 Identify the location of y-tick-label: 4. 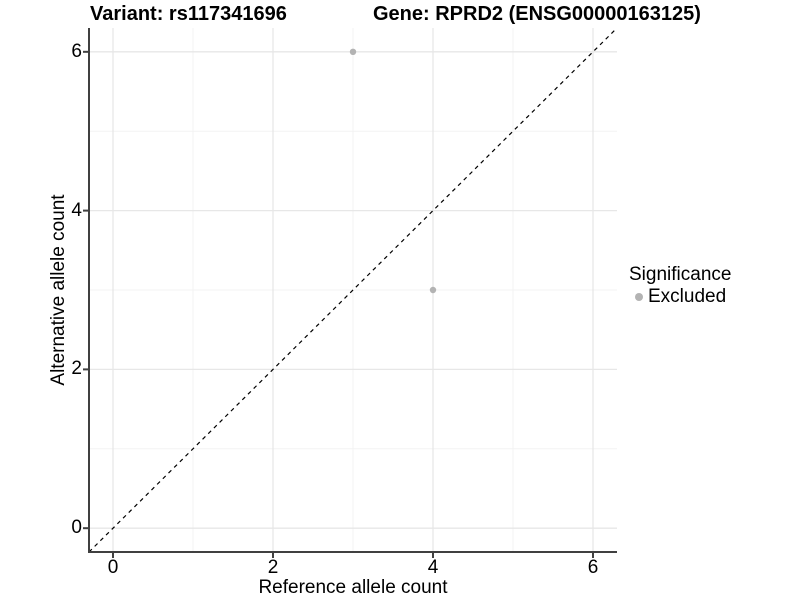
(76, 210).